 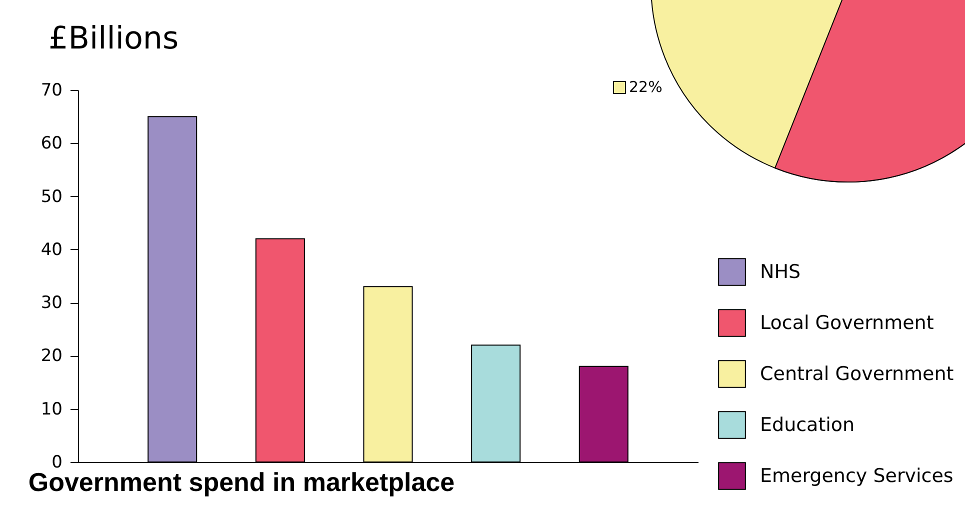 What do you see at coordinates (857, 476) in the screenshot?
I see `legend-label: Emergency Services` at bounding box center [857, 476].